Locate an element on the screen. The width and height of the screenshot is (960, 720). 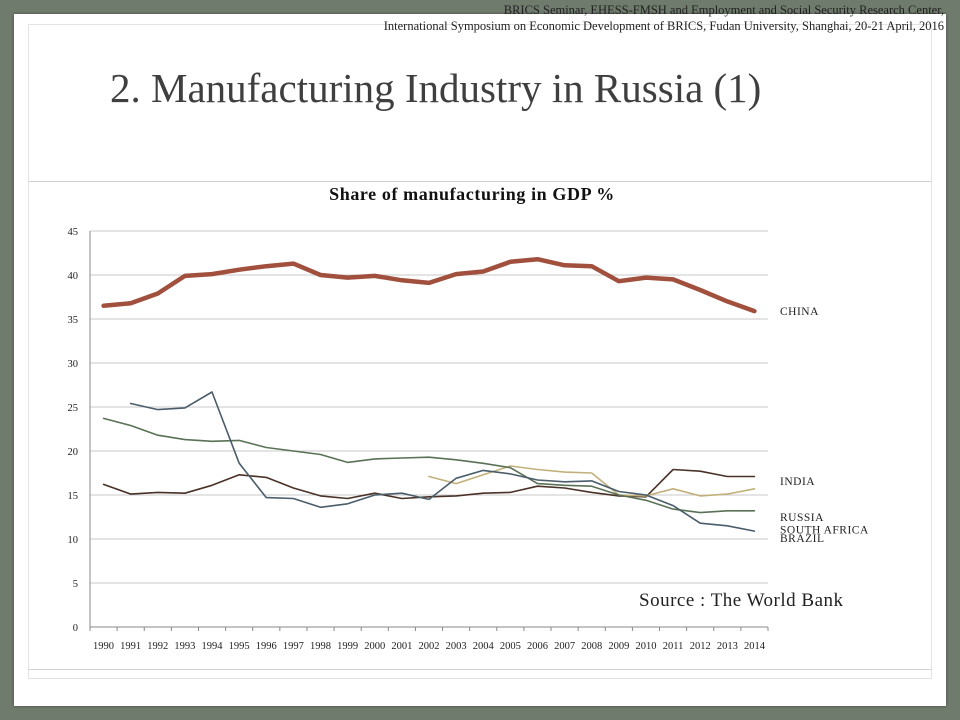
y-tick-label: 10 is located at coordinates (73, 540).